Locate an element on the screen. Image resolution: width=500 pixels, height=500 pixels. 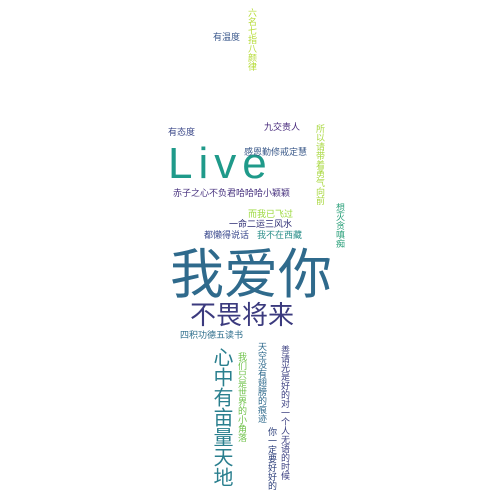
word-bu-wei-jiang-lai: 不畏将来 is located at coordinates (242, 316).